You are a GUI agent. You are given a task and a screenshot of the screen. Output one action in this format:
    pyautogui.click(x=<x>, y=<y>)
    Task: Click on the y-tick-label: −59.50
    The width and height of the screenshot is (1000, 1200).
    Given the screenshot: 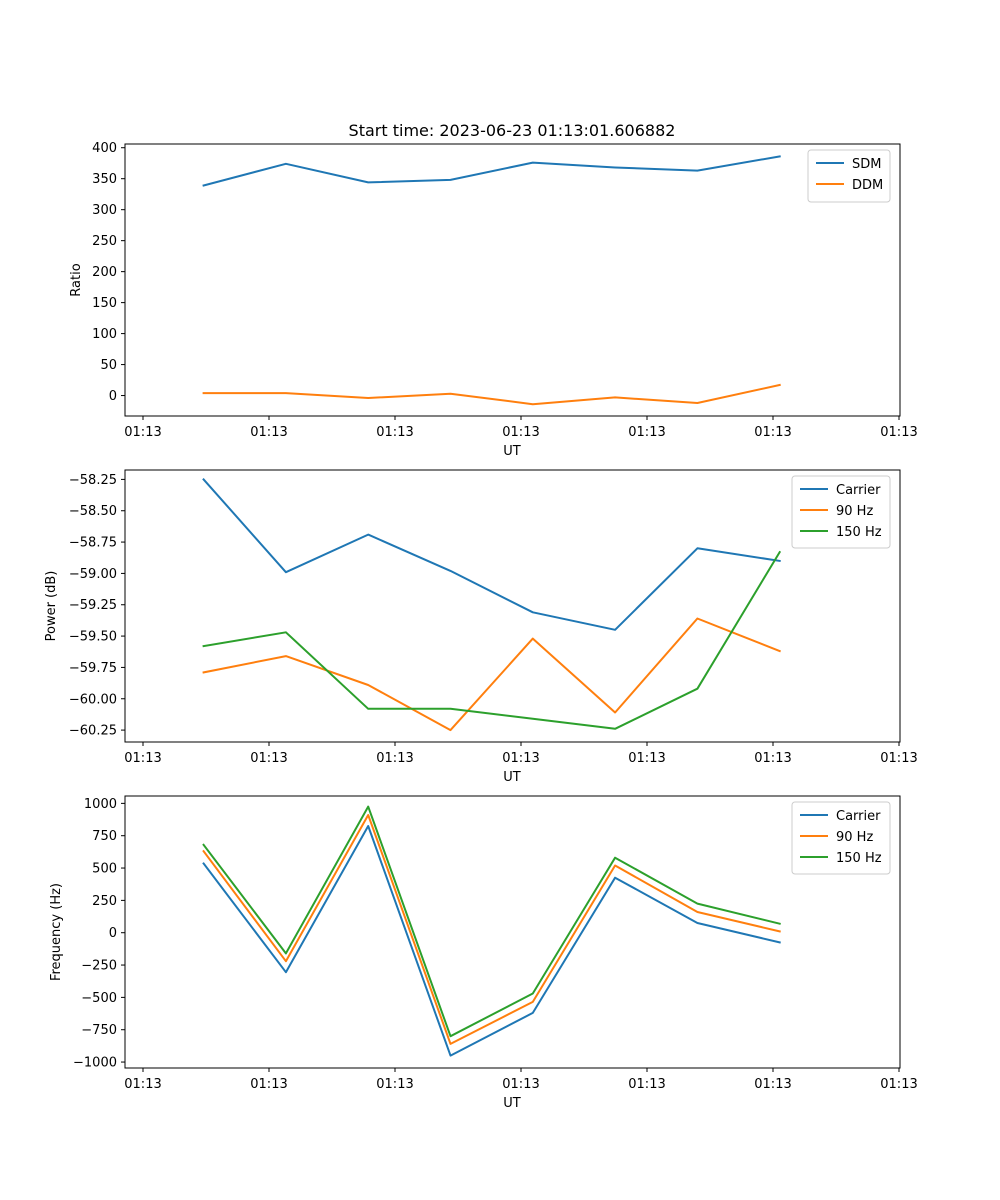 What is the action you would take?
    pyautogui.click(x=93, y=637)
    